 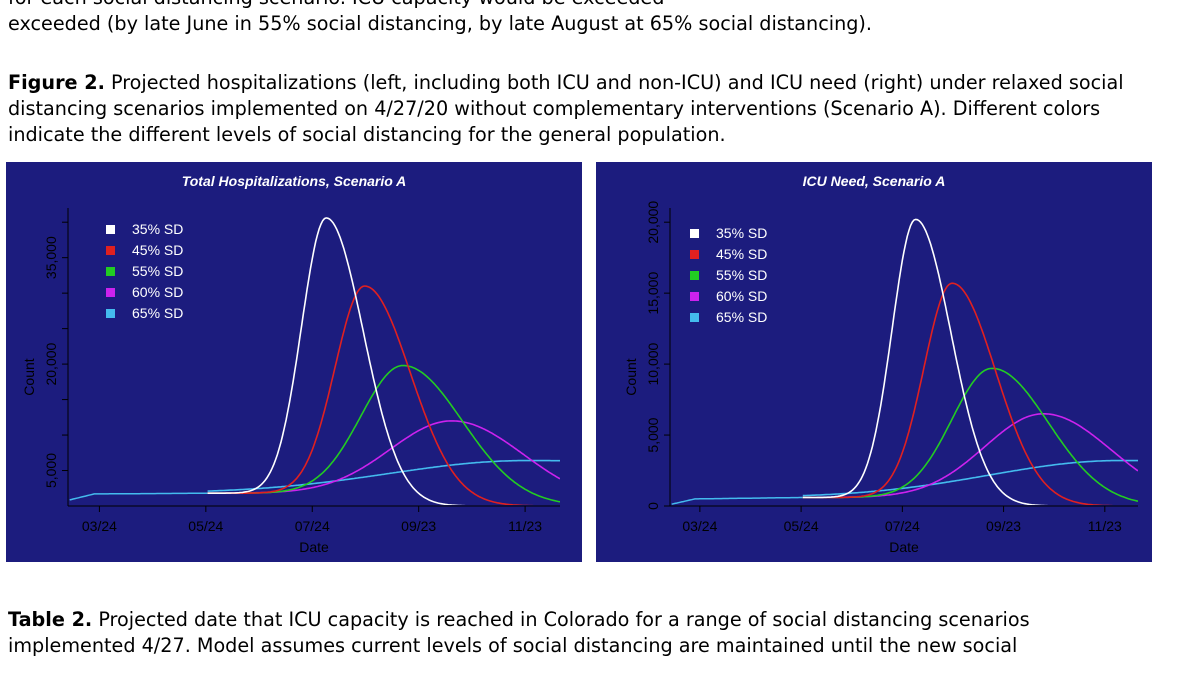 What do you see at coordinates (56, 82) in the screenshot?
I see `figure-label: Figure 2.` at bounding box center [56, 82].